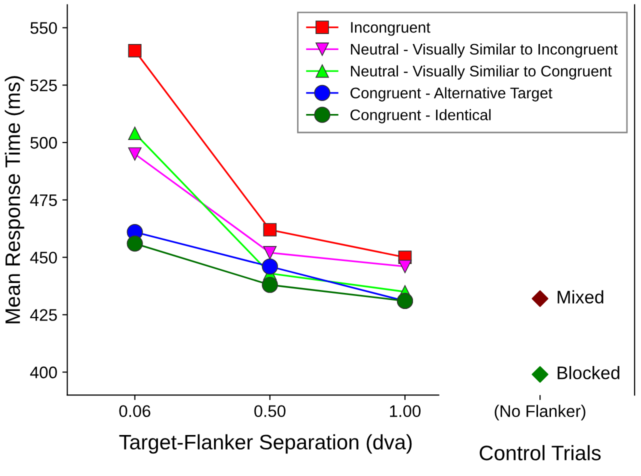 This screenshot has height=476, width=641. What do you see at coordinates (589, 373) in the screenshot?
I see `series-label: Blocked` at bounding box center [589, 373].